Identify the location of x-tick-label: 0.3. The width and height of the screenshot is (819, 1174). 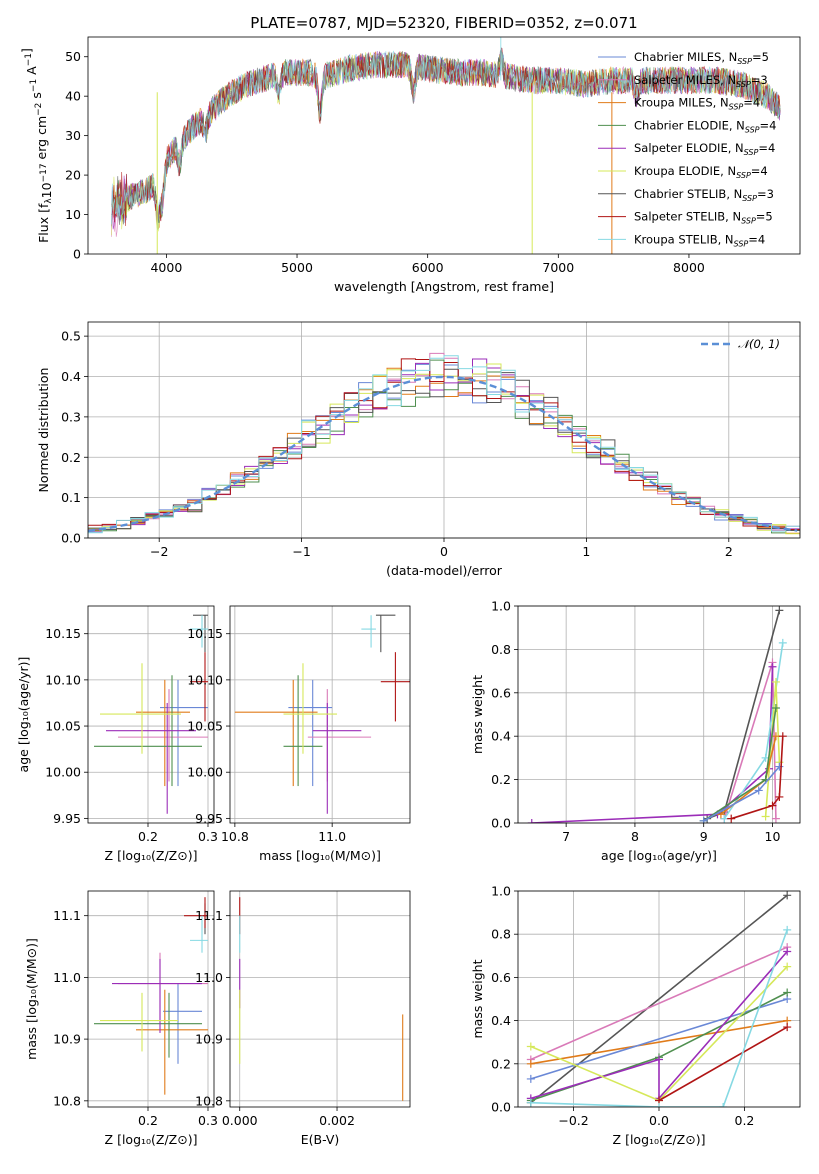
(208, 836).